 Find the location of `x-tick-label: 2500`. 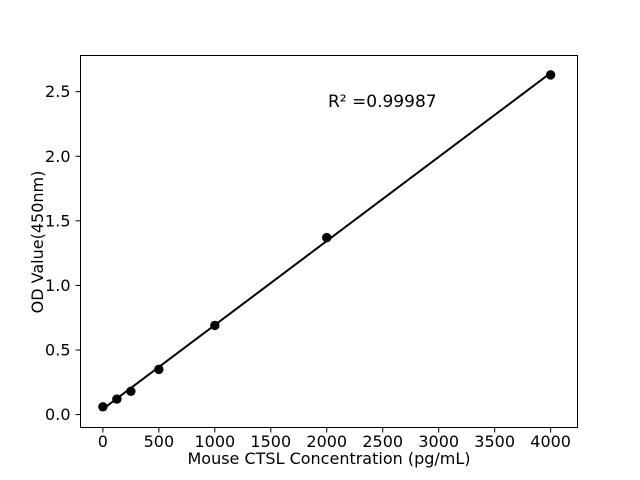

x-tick-label: 2500 is located at coordinates (382, 441).